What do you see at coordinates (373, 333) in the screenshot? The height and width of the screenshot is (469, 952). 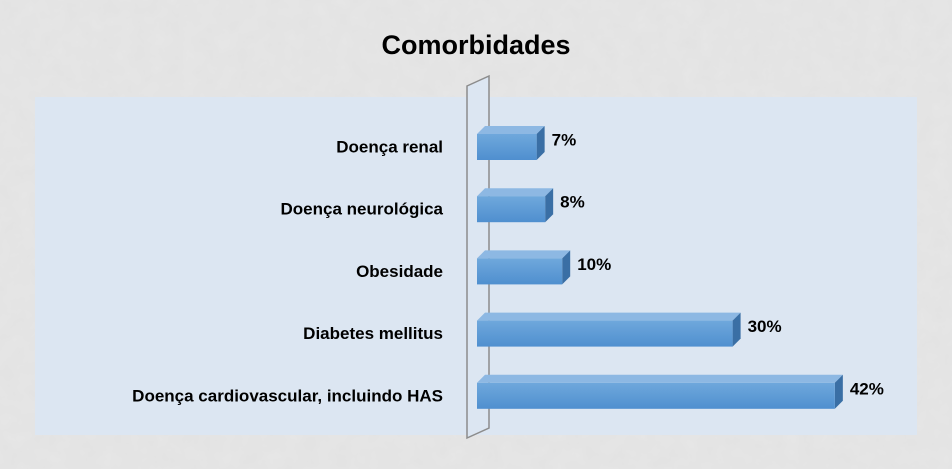 I see `category-label: Diabetes mellitus` at bounding box center [373, 333].